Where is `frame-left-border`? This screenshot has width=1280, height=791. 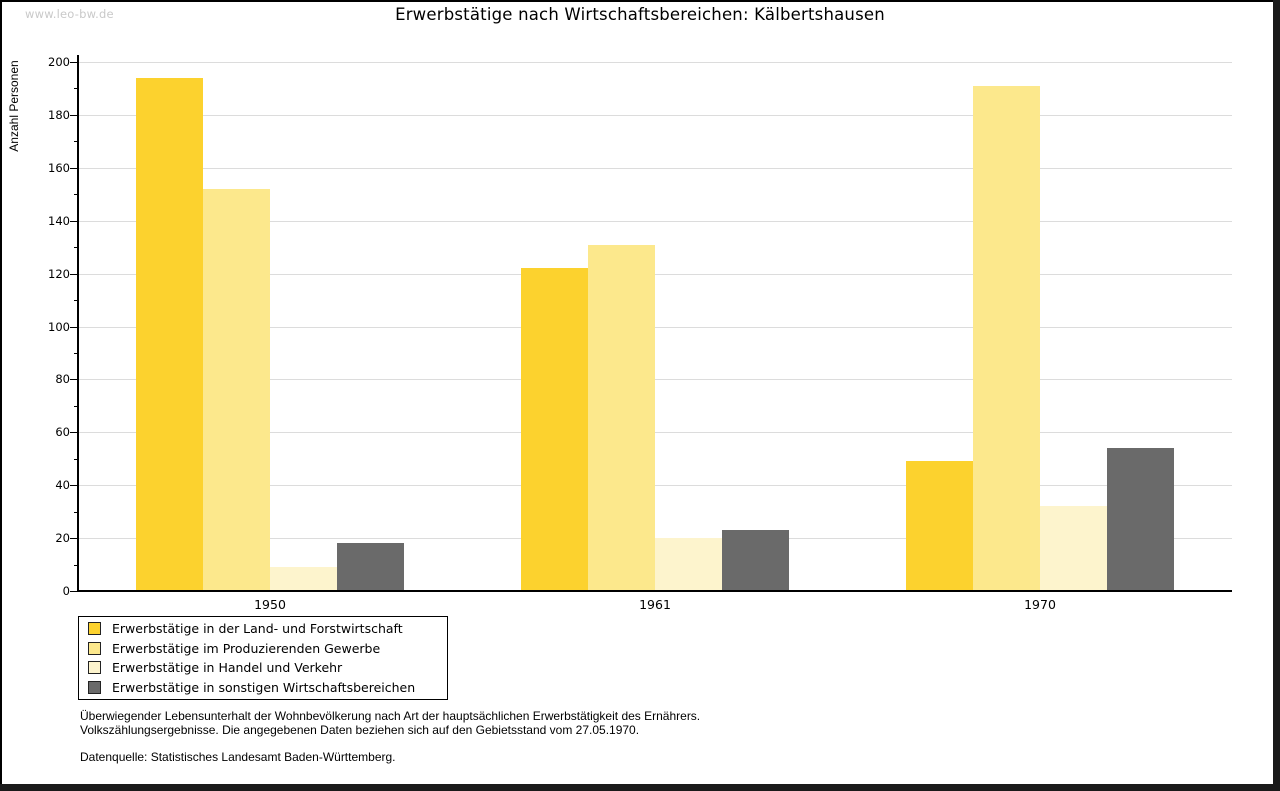 frame-left-border is located at coordinates (1, 395).